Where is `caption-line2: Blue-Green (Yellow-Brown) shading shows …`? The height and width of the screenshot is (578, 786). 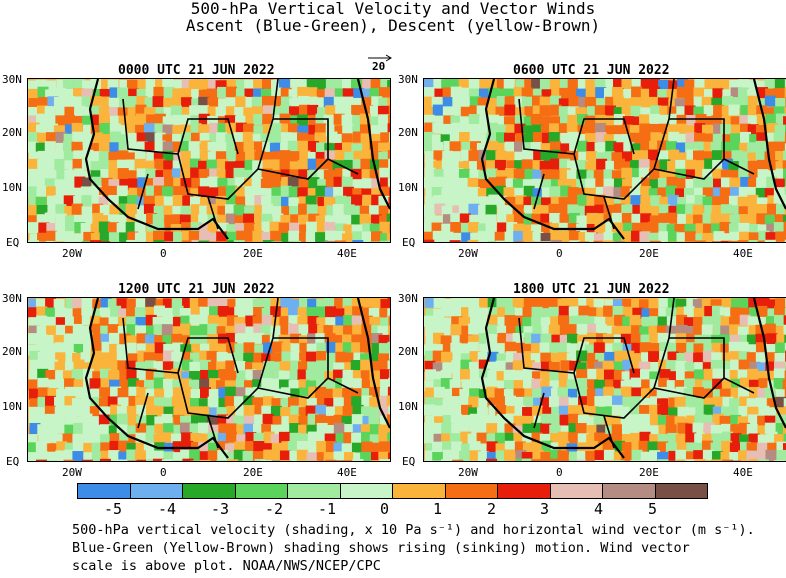
caption-line2: Blue-Green (Yellow-Brown) shading shows … is located at coordinates (381, 548).